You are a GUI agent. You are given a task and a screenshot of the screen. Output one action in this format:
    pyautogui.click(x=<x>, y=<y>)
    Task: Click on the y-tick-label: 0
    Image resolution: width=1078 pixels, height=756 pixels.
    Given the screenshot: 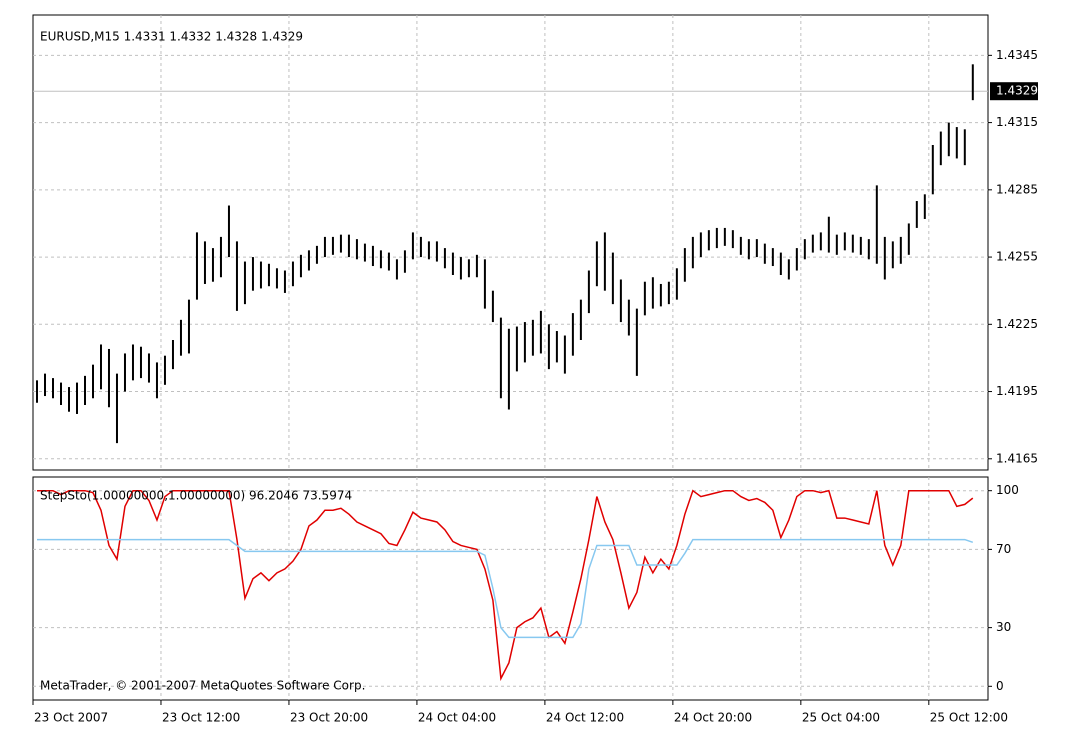 What is the action you would take?
    pyautogui.click(x=1000, y=686)
    